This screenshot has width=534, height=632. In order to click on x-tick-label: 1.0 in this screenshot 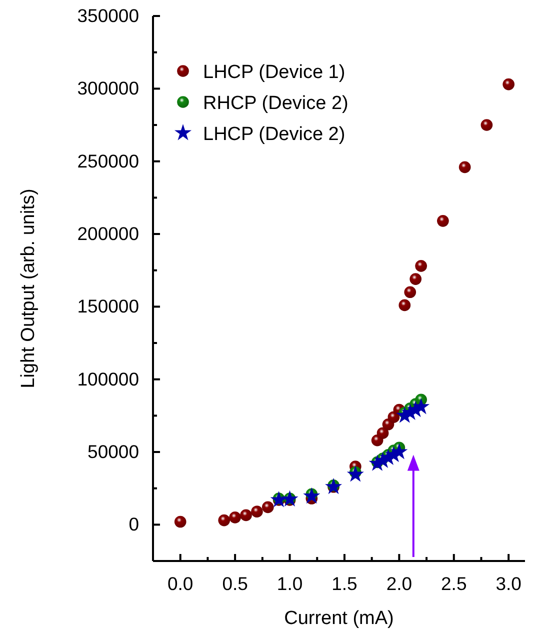, I will do `click(289, 583)`.